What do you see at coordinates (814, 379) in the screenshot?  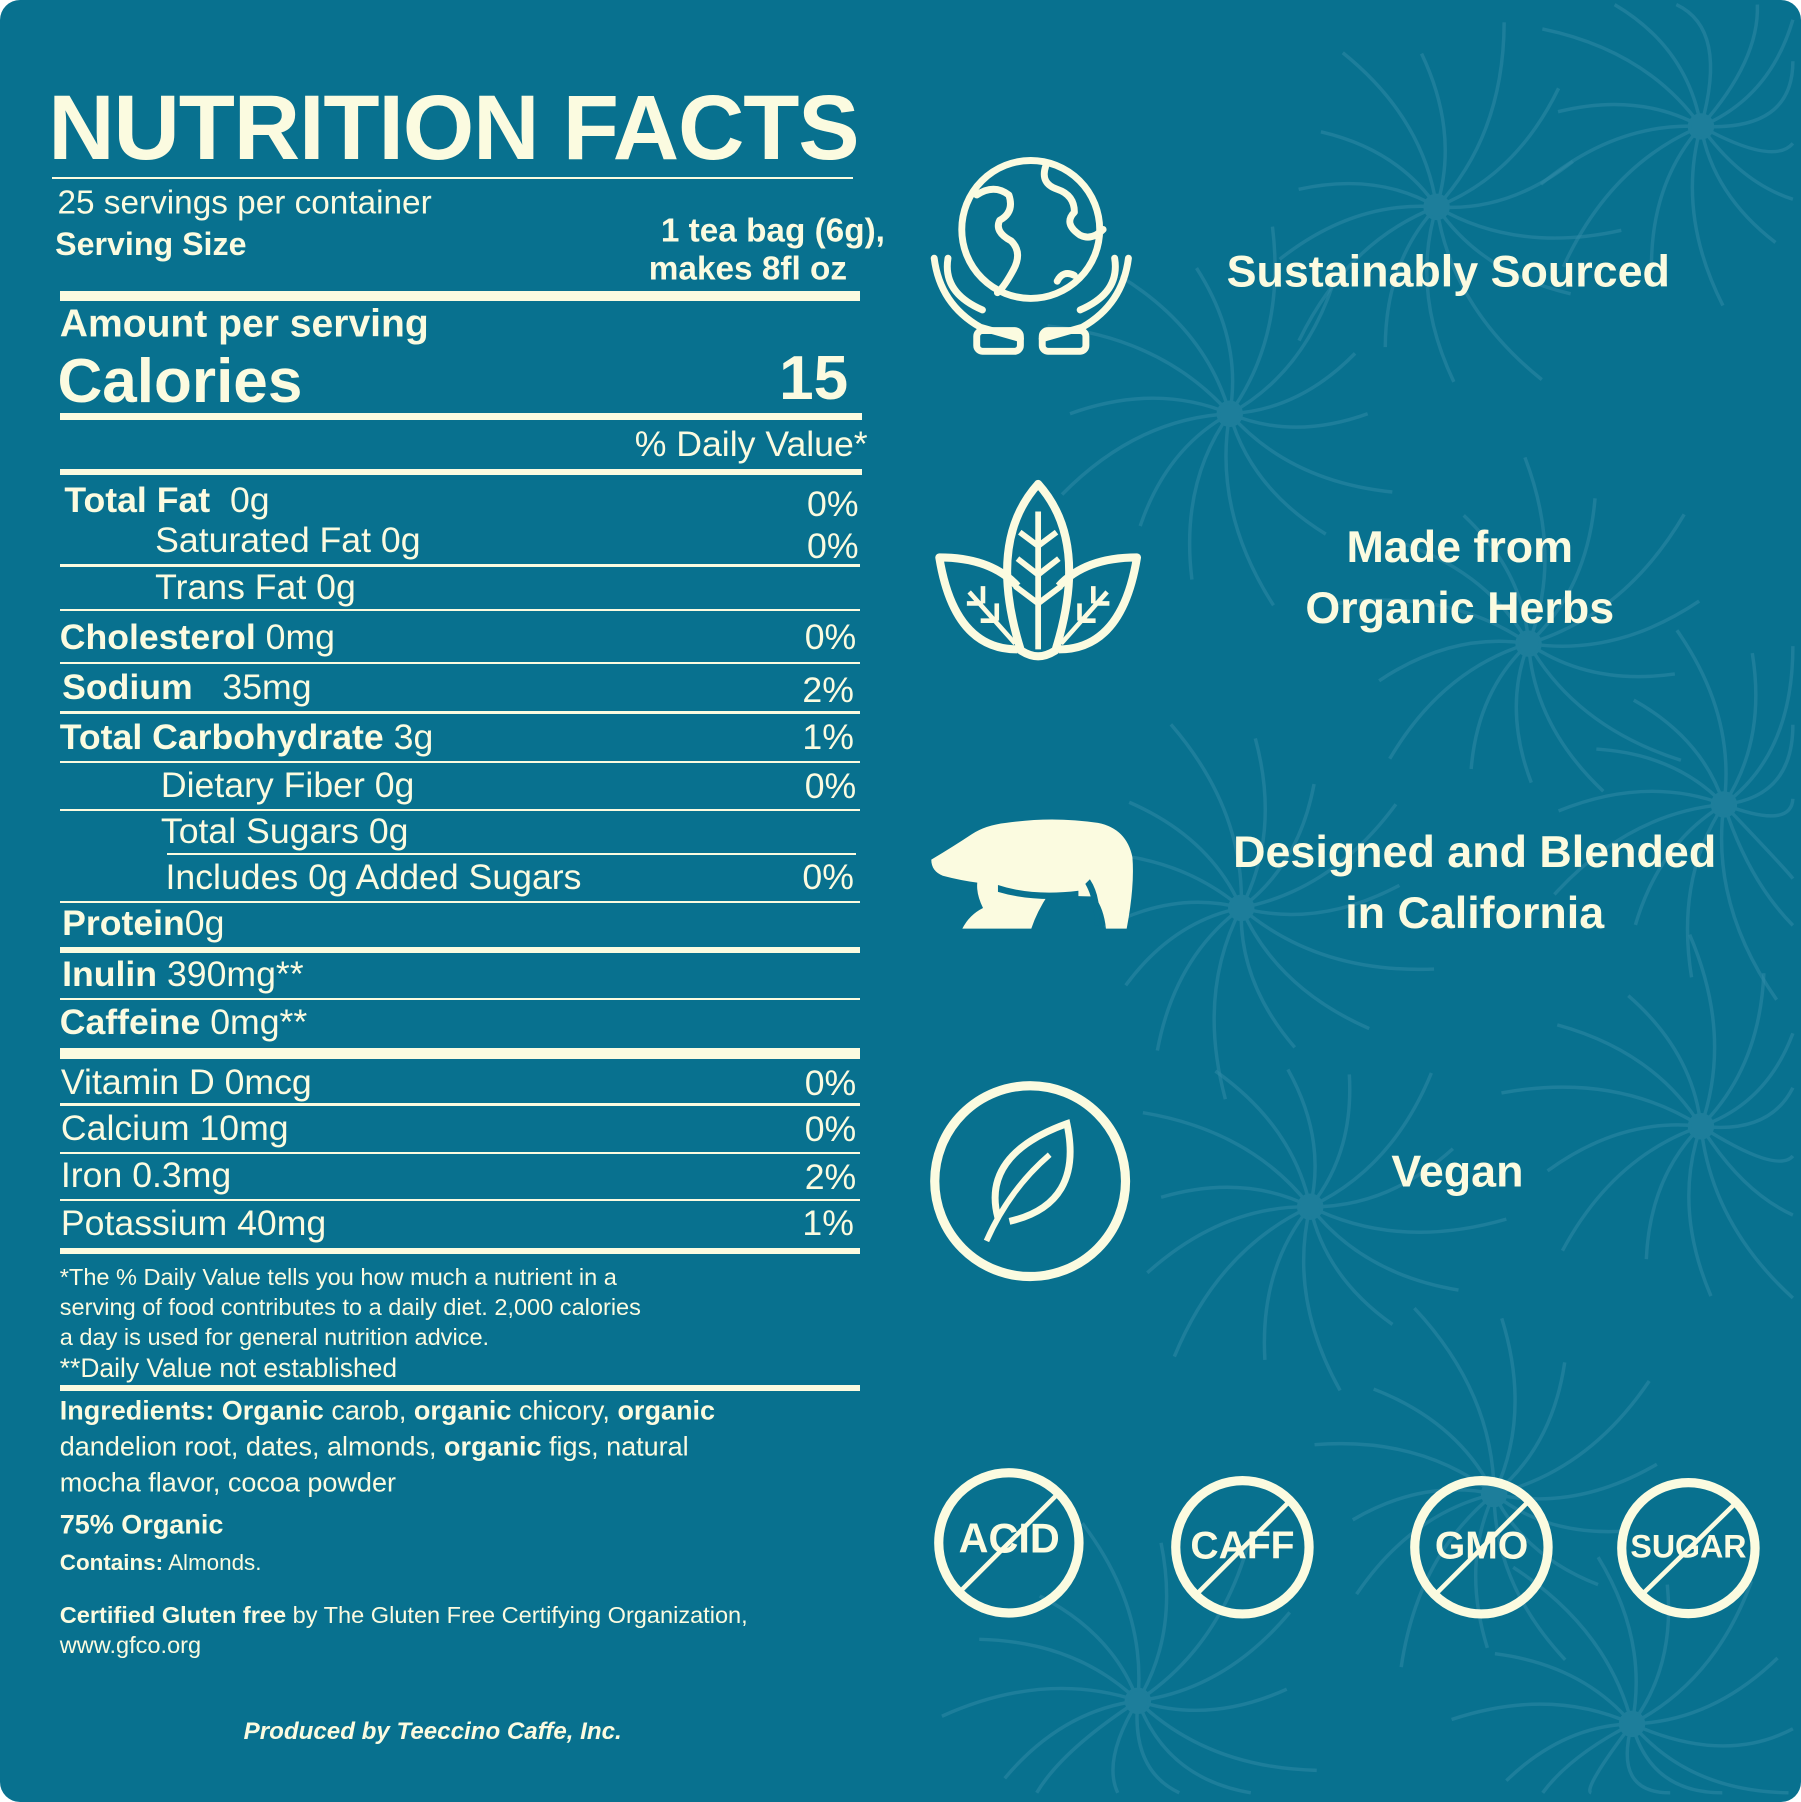 I see `calories-value: 15` at bounding box center [814, 379].